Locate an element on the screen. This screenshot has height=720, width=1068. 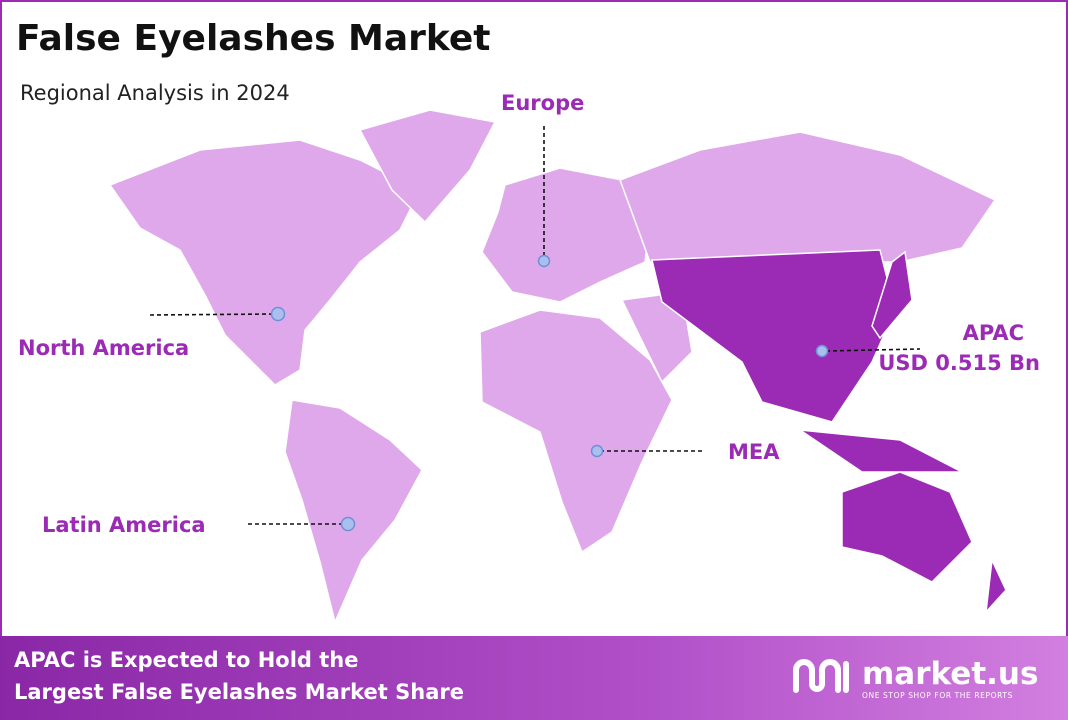
north-america is located at coordinates (265, 262).